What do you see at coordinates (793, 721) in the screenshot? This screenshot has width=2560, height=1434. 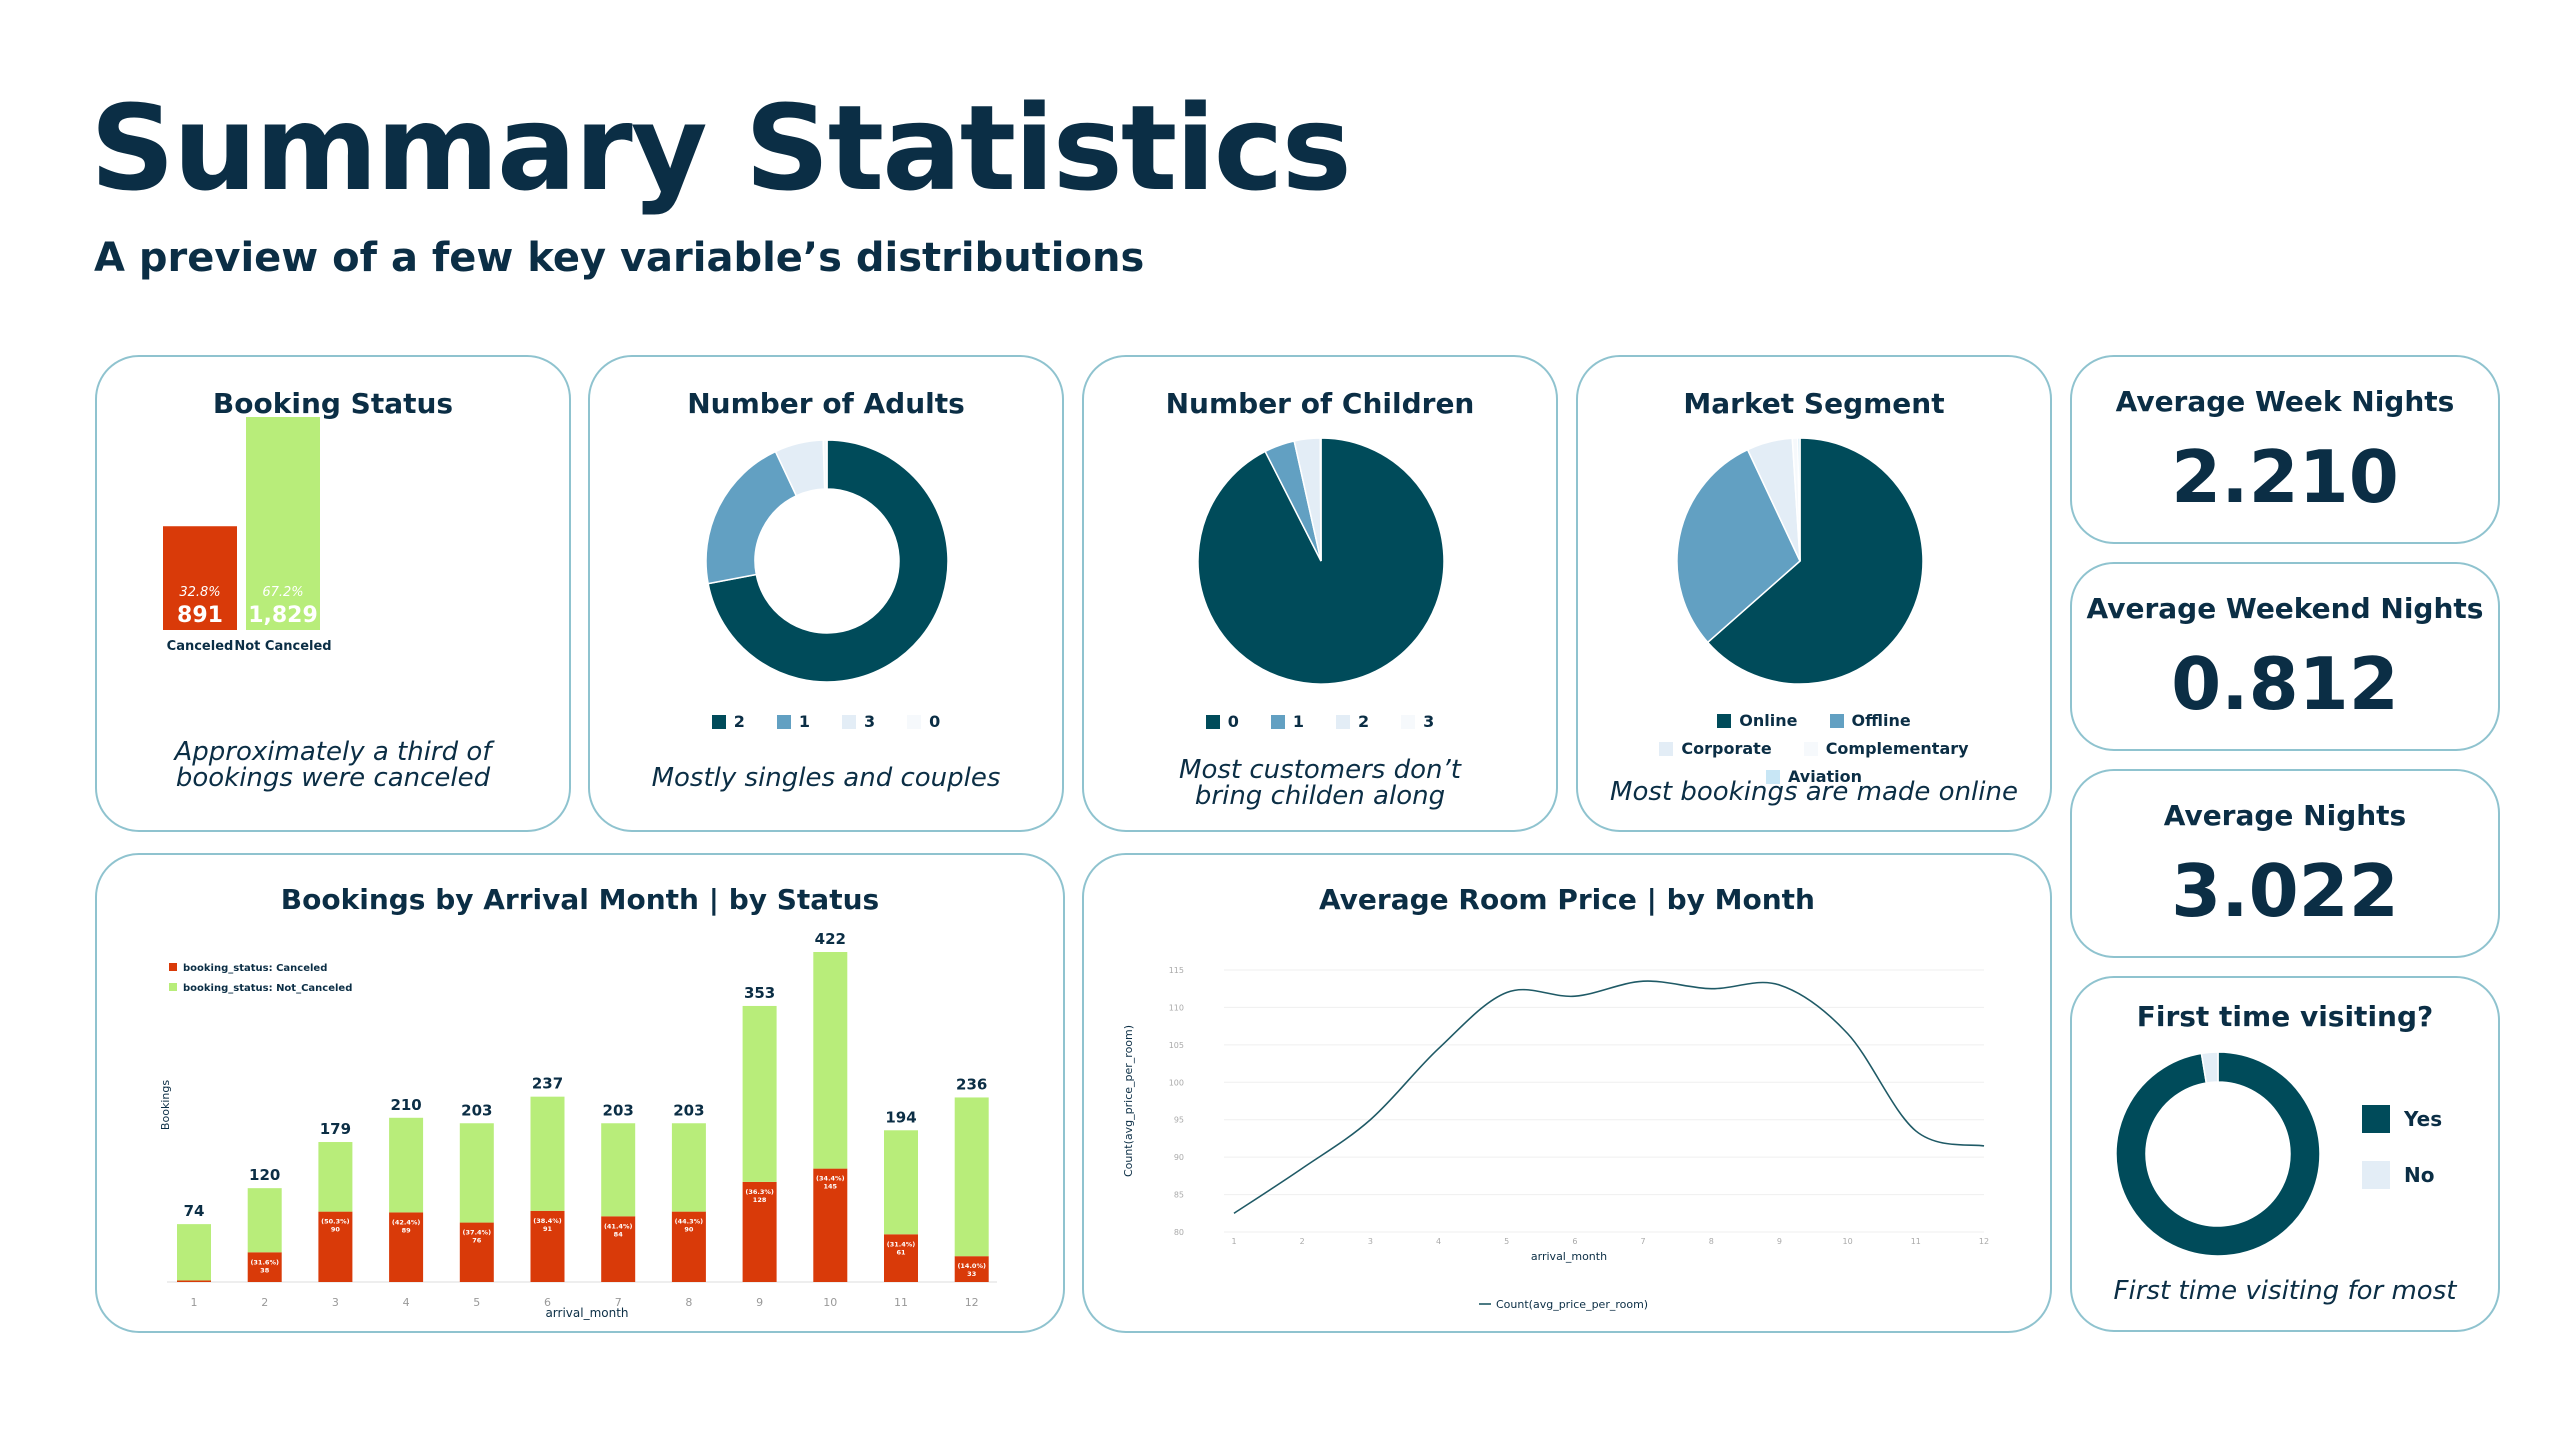 I see `legend-item: 1` at bounding box center [793, 721].